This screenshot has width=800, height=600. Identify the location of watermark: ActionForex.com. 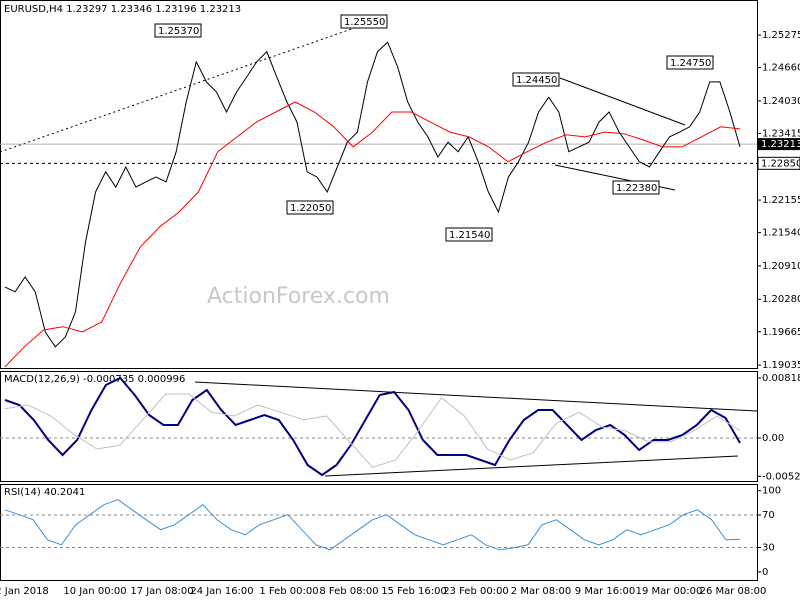
(298, 296).